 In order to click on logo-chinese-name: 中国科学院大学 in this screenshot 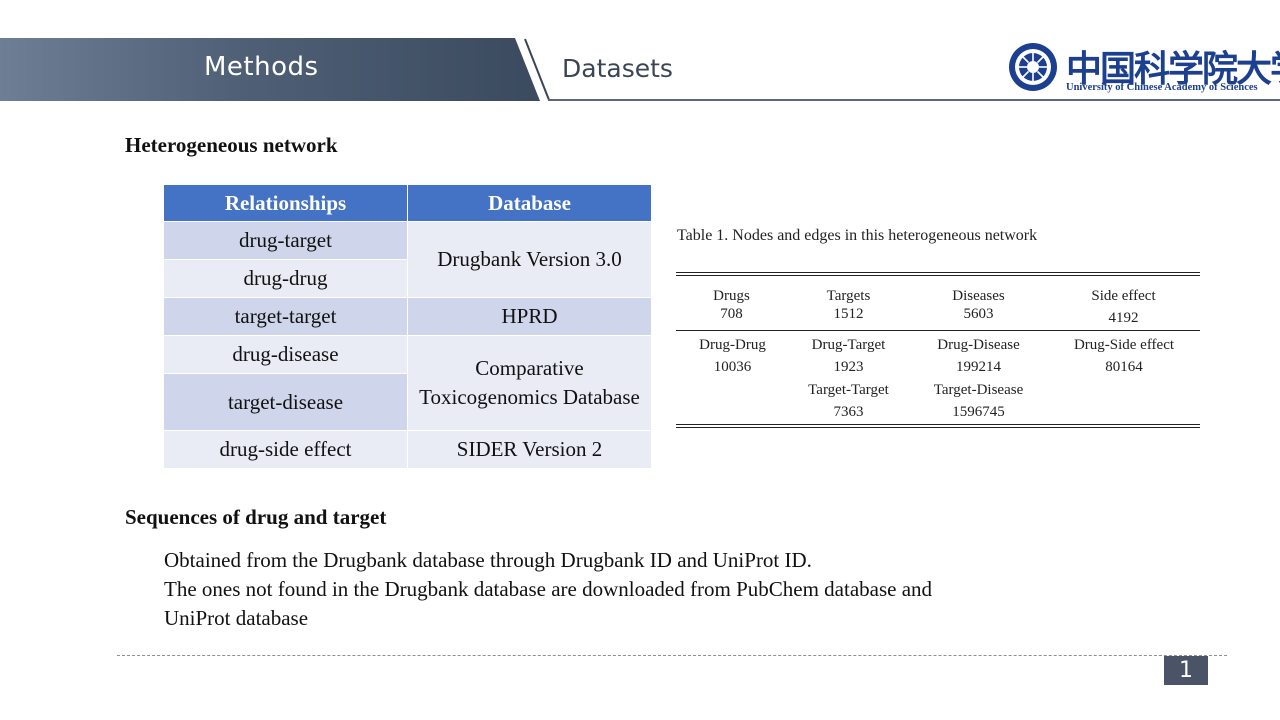, I will do `click(1173, 69)`.